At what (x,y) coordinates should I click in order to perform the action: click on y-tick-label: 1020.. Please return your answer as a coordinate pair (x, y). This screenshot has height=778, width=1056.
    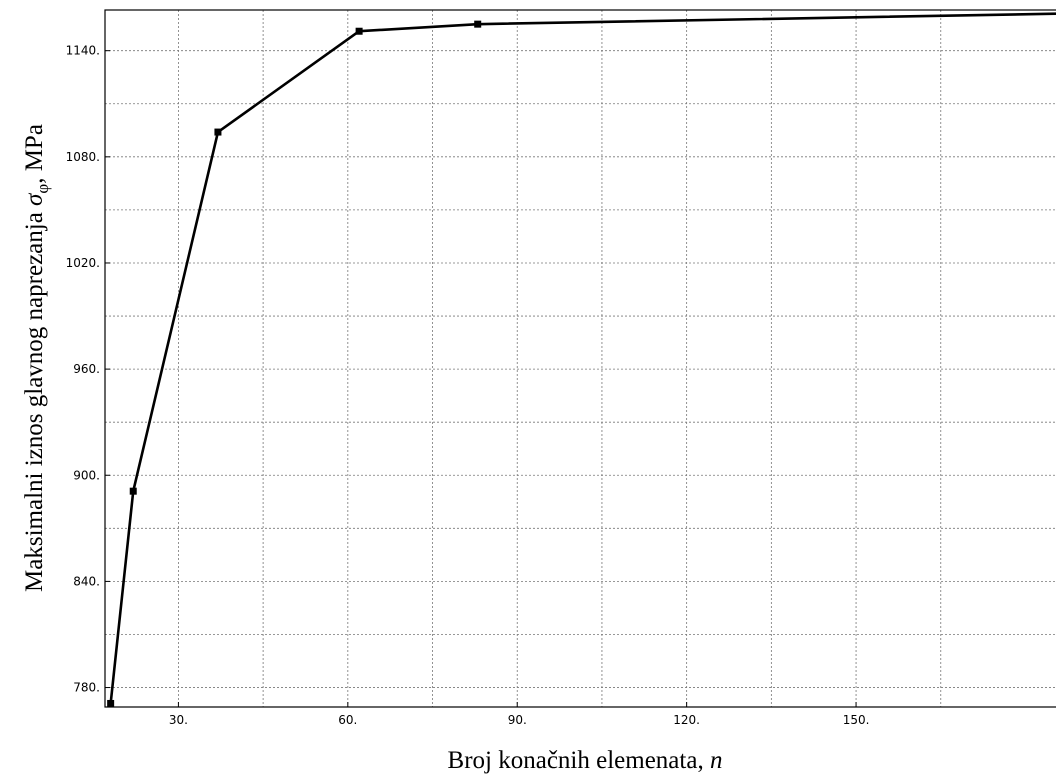
    Looking at the image, I should click on (83, 263).